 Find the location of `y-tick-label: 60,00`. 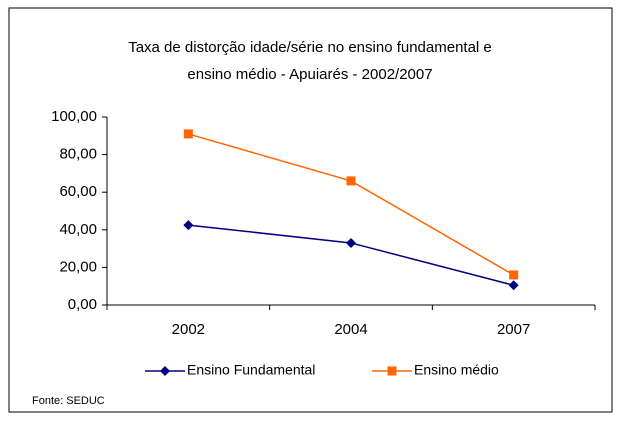

y-tick-label: 60,00 is located at coordinates (78, 191).